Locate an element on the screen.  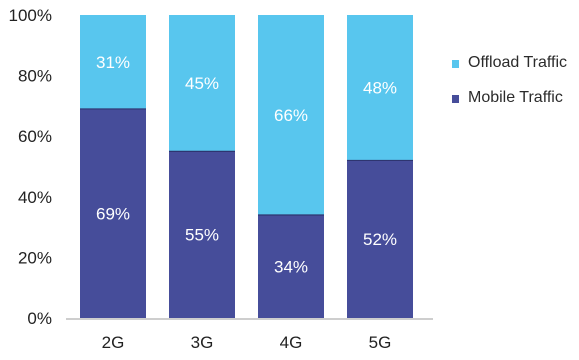
legend-label: Mobile Traffic is located at coordinates (515, 97).